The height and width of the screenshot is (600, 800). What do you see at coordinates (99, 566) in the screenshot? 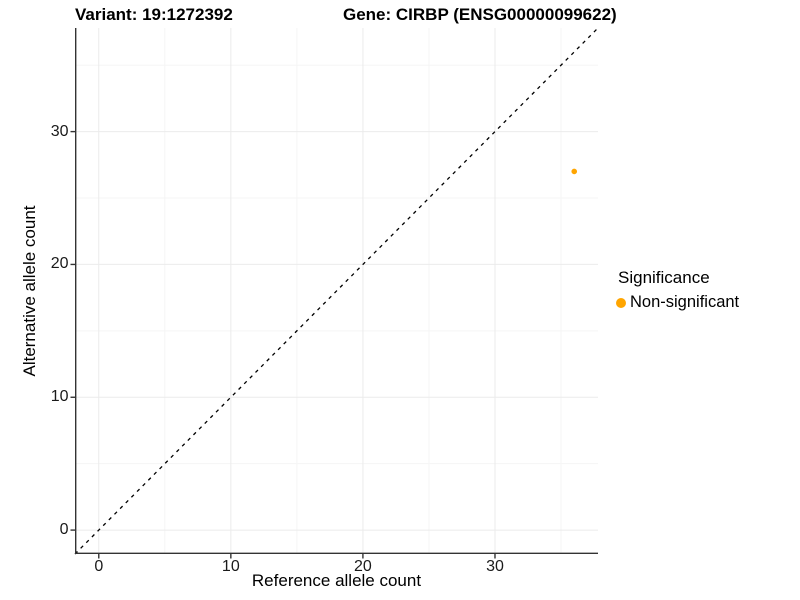
I see `x-tick-label: 0` at bounding box center [99, 566].